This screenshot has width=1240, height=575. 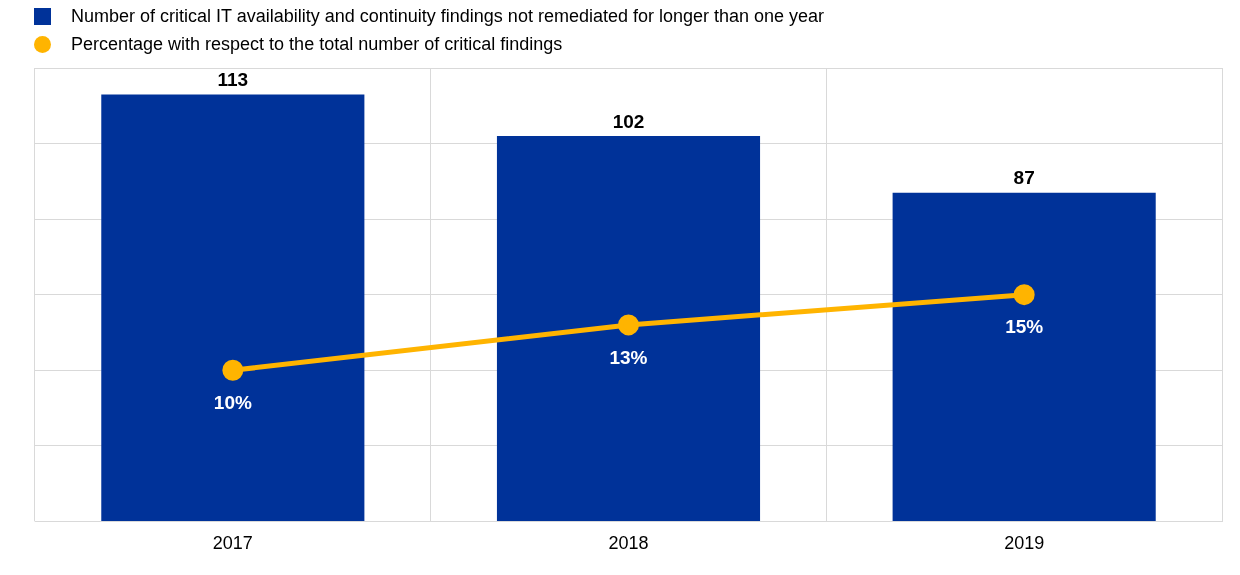 What do you see at coordinates (628, 121) in the screenshot?
I see `data-label: 102` at bounding box center [628, 121].